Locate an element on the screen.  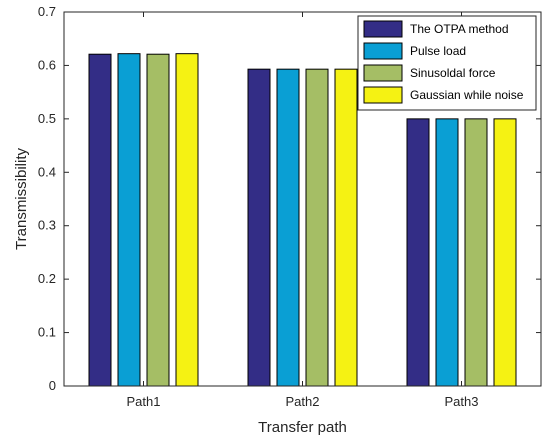
y-tick-label: 0.5 is located at coordinates (47, 118).